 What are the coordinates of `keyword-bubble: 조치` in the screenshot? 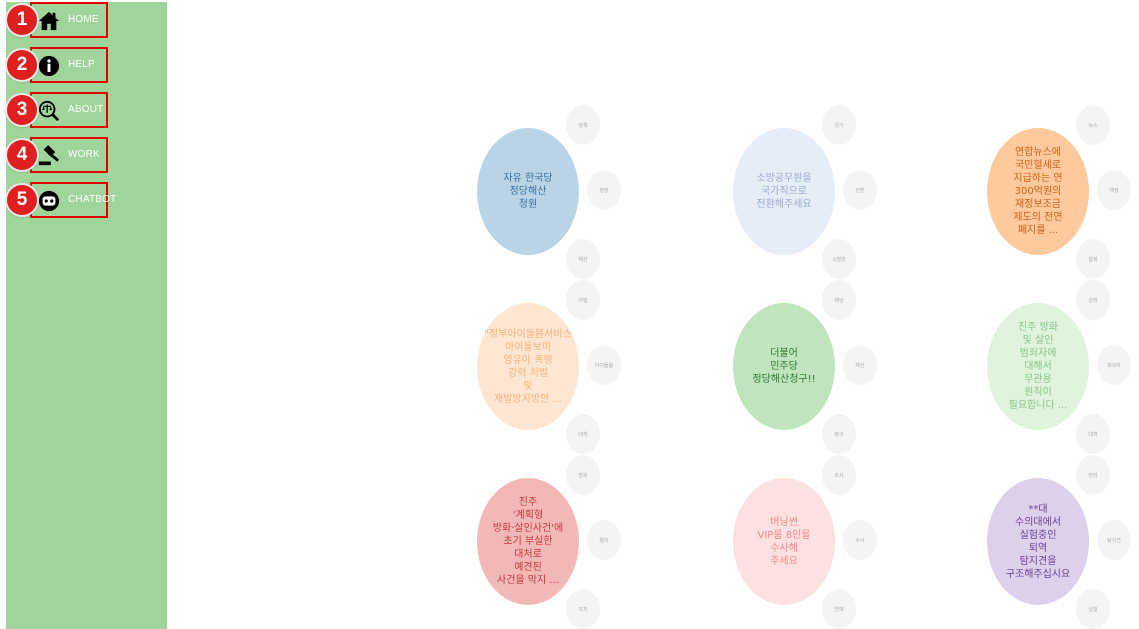 It's located at (583, 609).